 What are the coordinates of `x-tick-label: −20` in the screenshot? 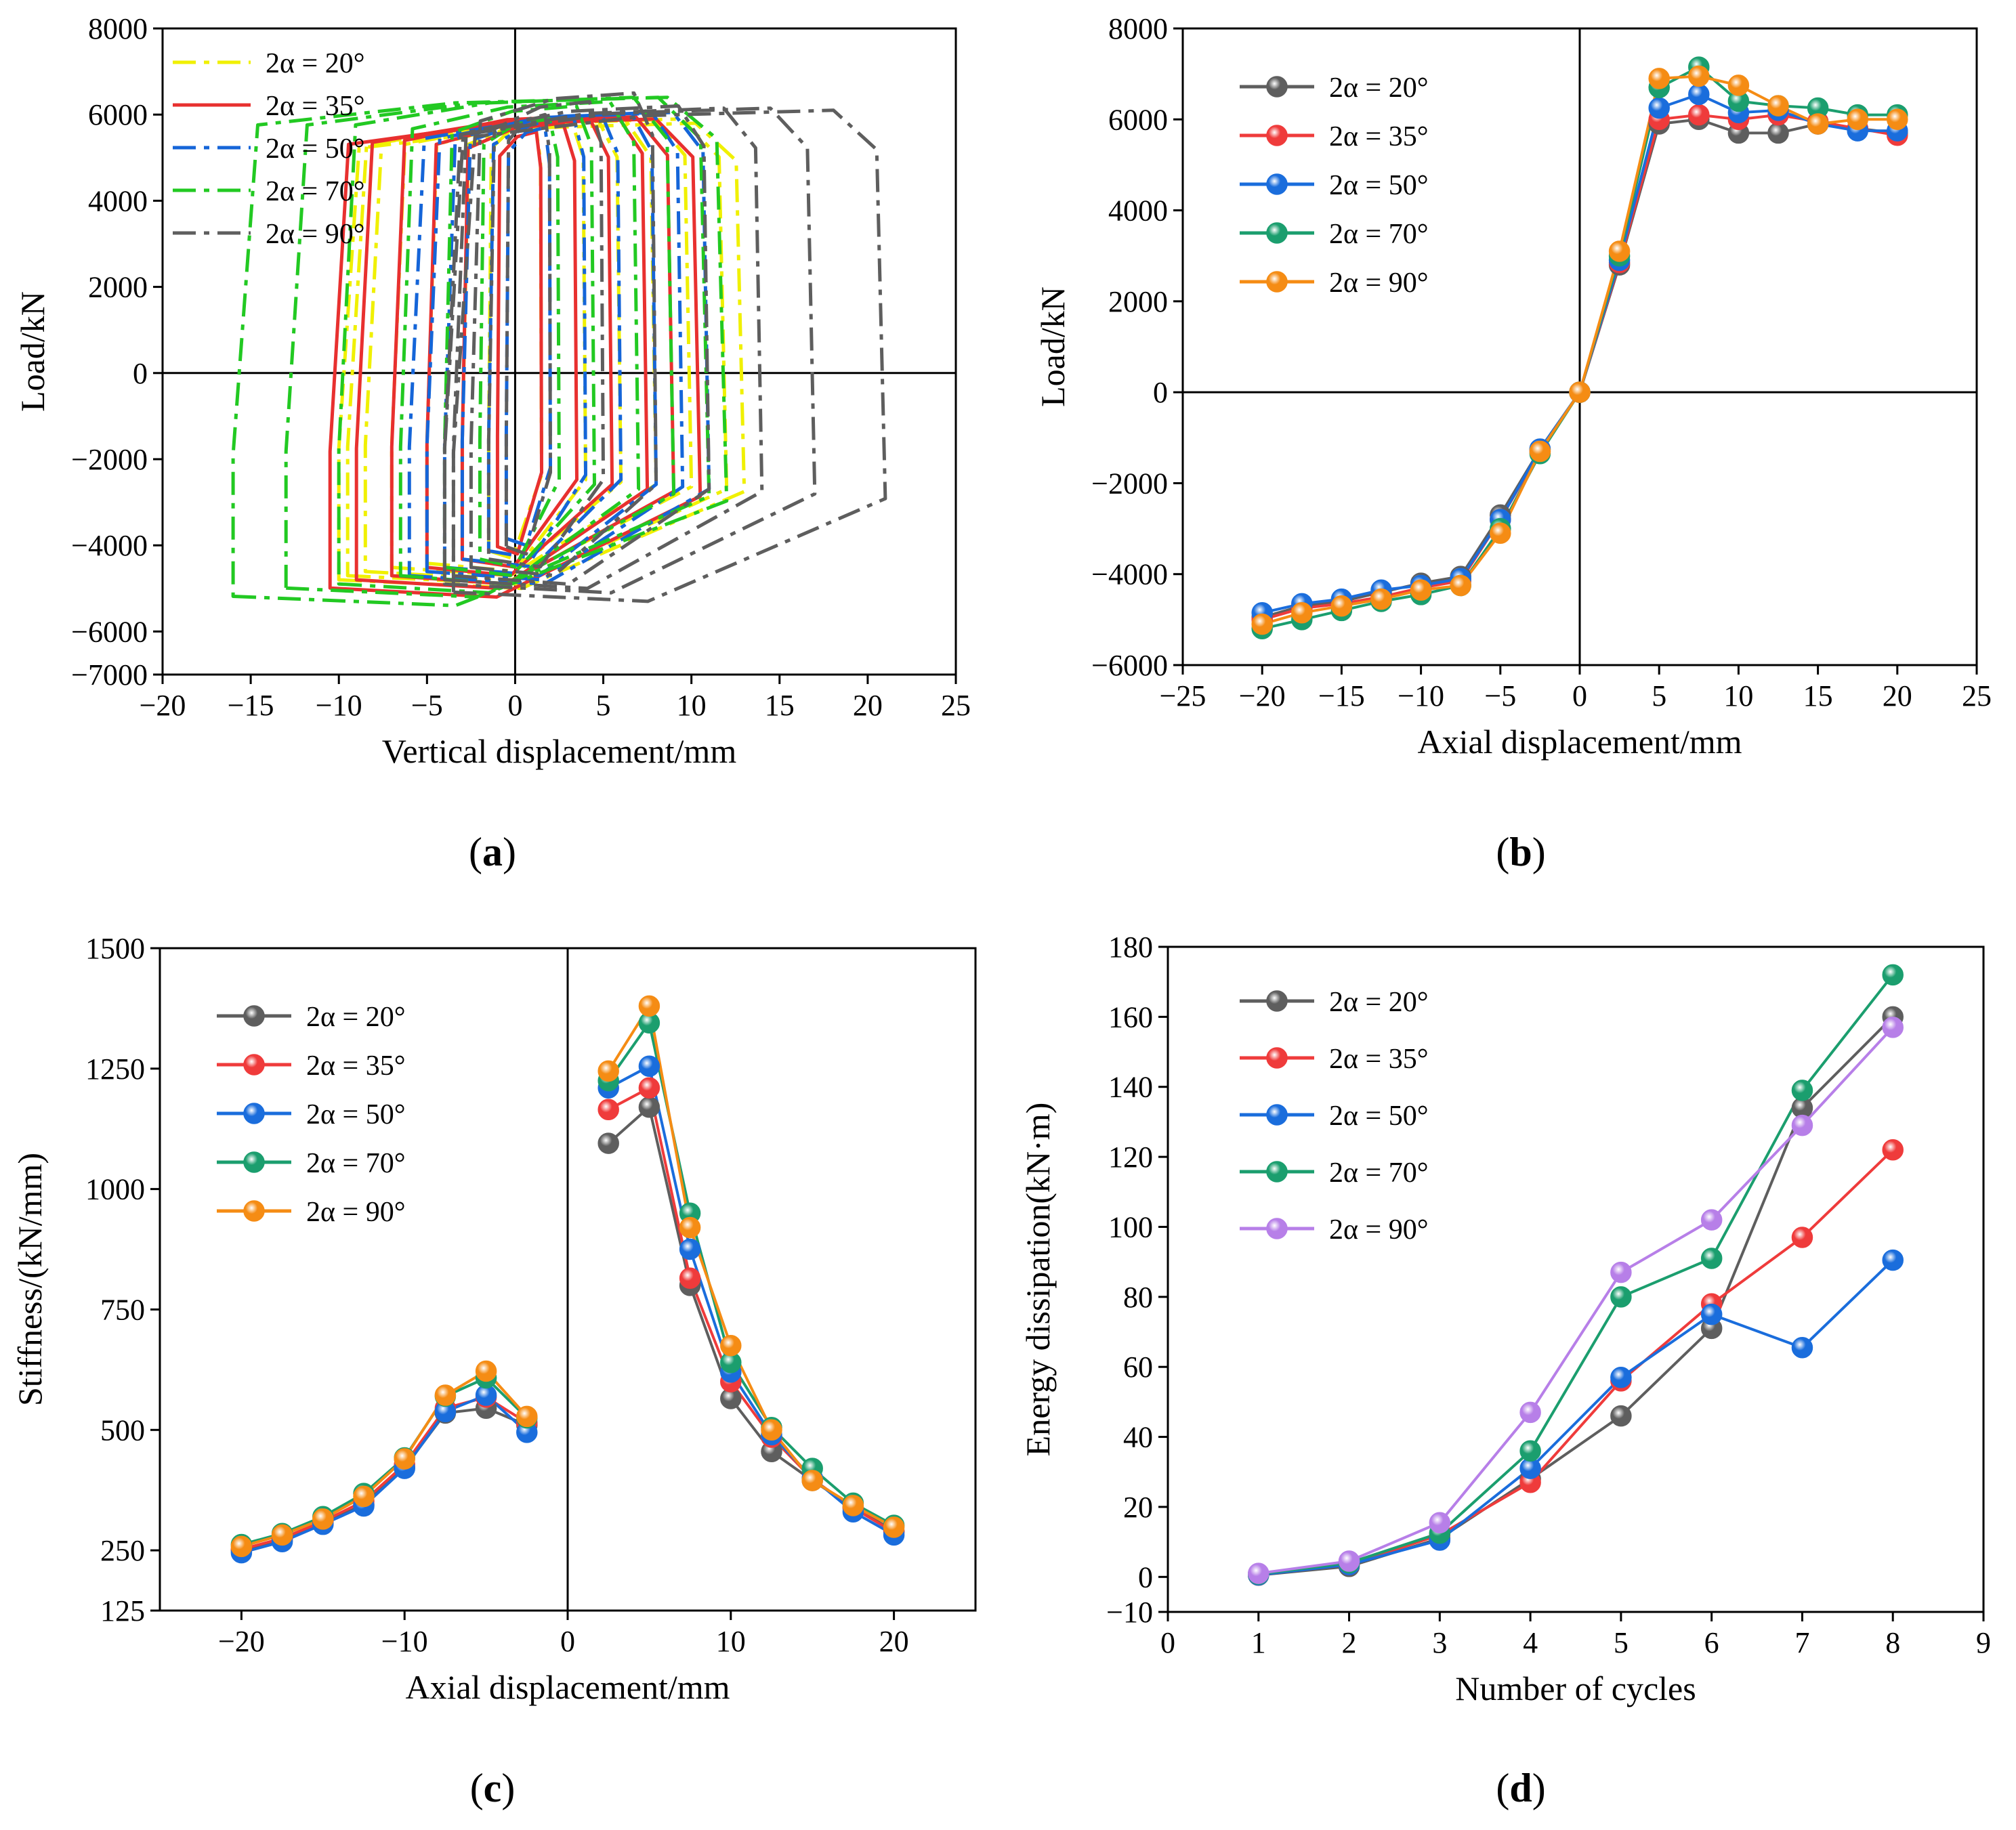 It's located at (241, 1641).